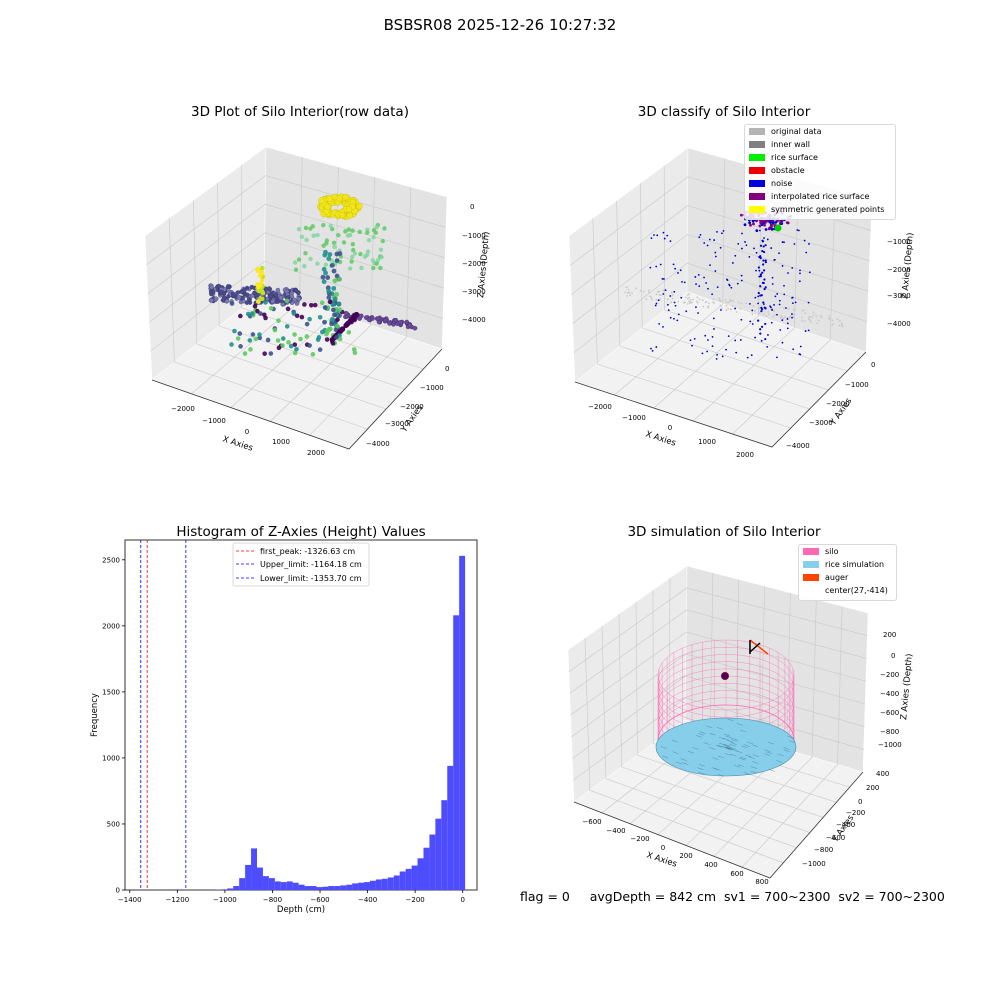 The width and height of the screenshot is (1000, 1000). I want to click on panel2-ytick: −2000, so click(838, 404).